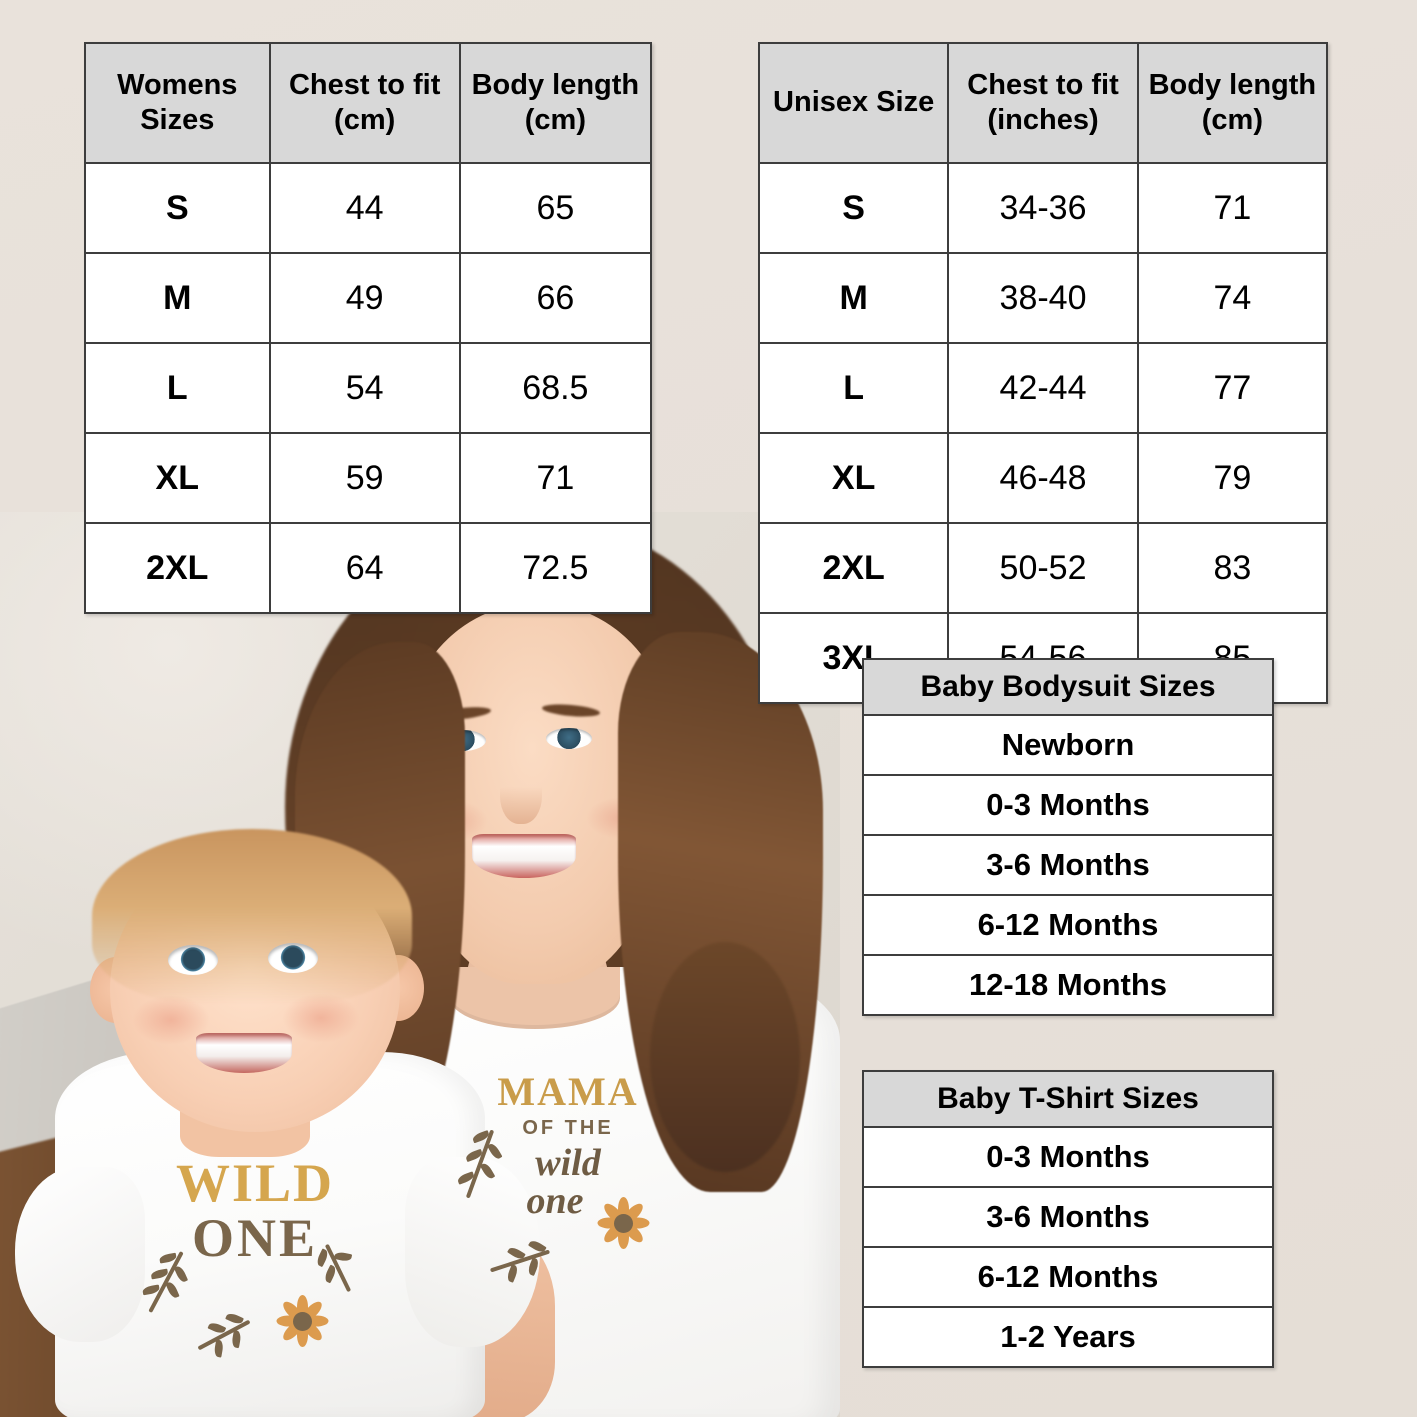 This screenshot has height=1417, width=1417. Describe the element at coordinates (569, 738) in the screenshot. I see `woman-eye-right` at that location.